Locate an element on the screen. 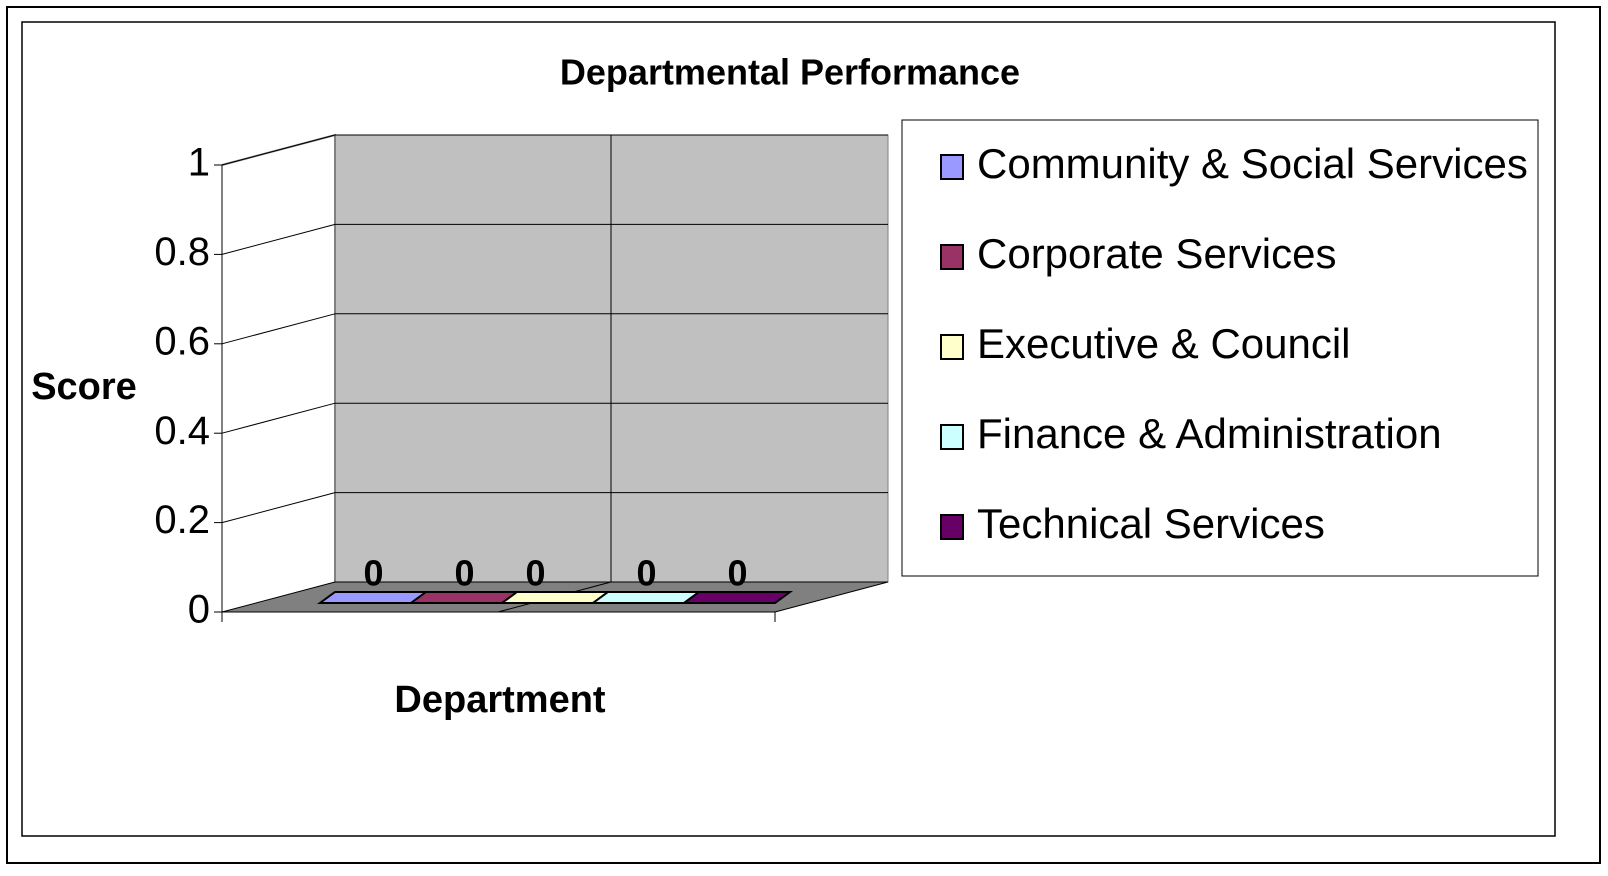 Image resolution: width=1608 pixels, height=876 pixels. y-tick-label: 0.2 is located at coordinates (182, 520).